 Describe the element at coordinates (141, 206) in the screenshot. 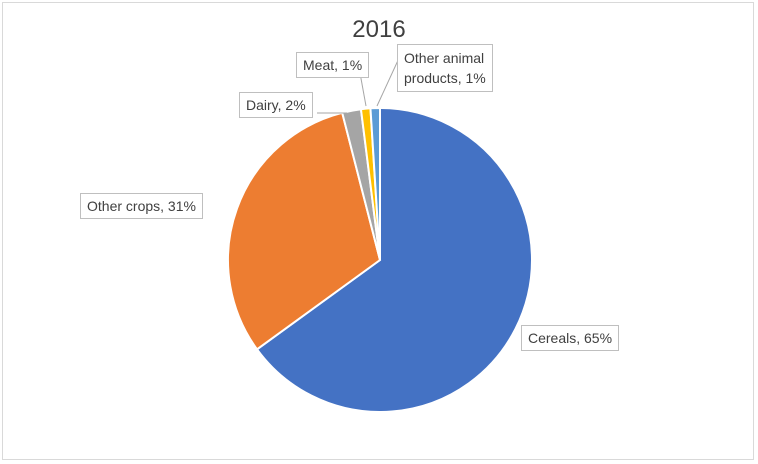

I see `data-label-other-crops: Other crops, 31%` at that location.